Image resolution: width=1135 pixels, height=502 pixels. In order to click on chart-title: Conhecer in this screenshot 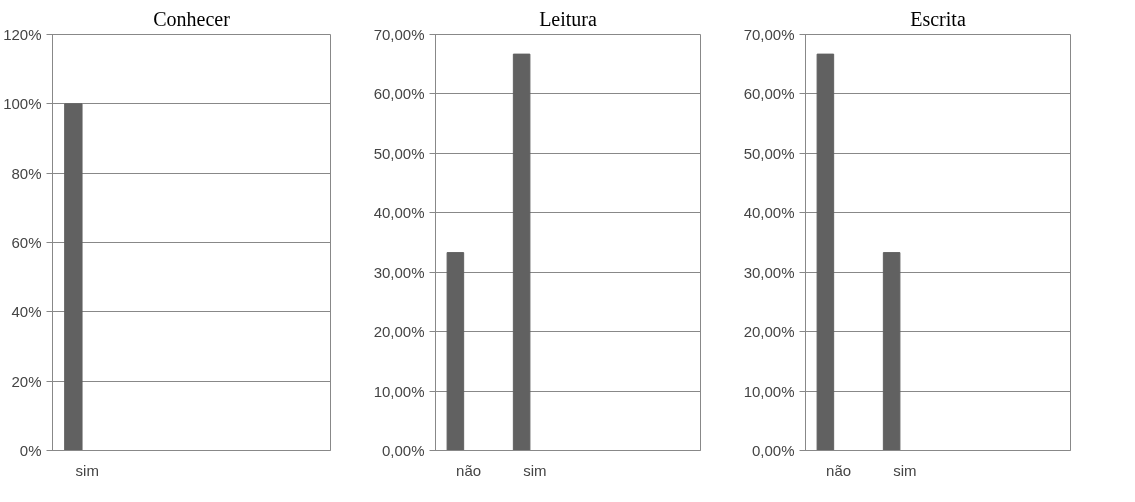, I will do `click(192, 18)`.